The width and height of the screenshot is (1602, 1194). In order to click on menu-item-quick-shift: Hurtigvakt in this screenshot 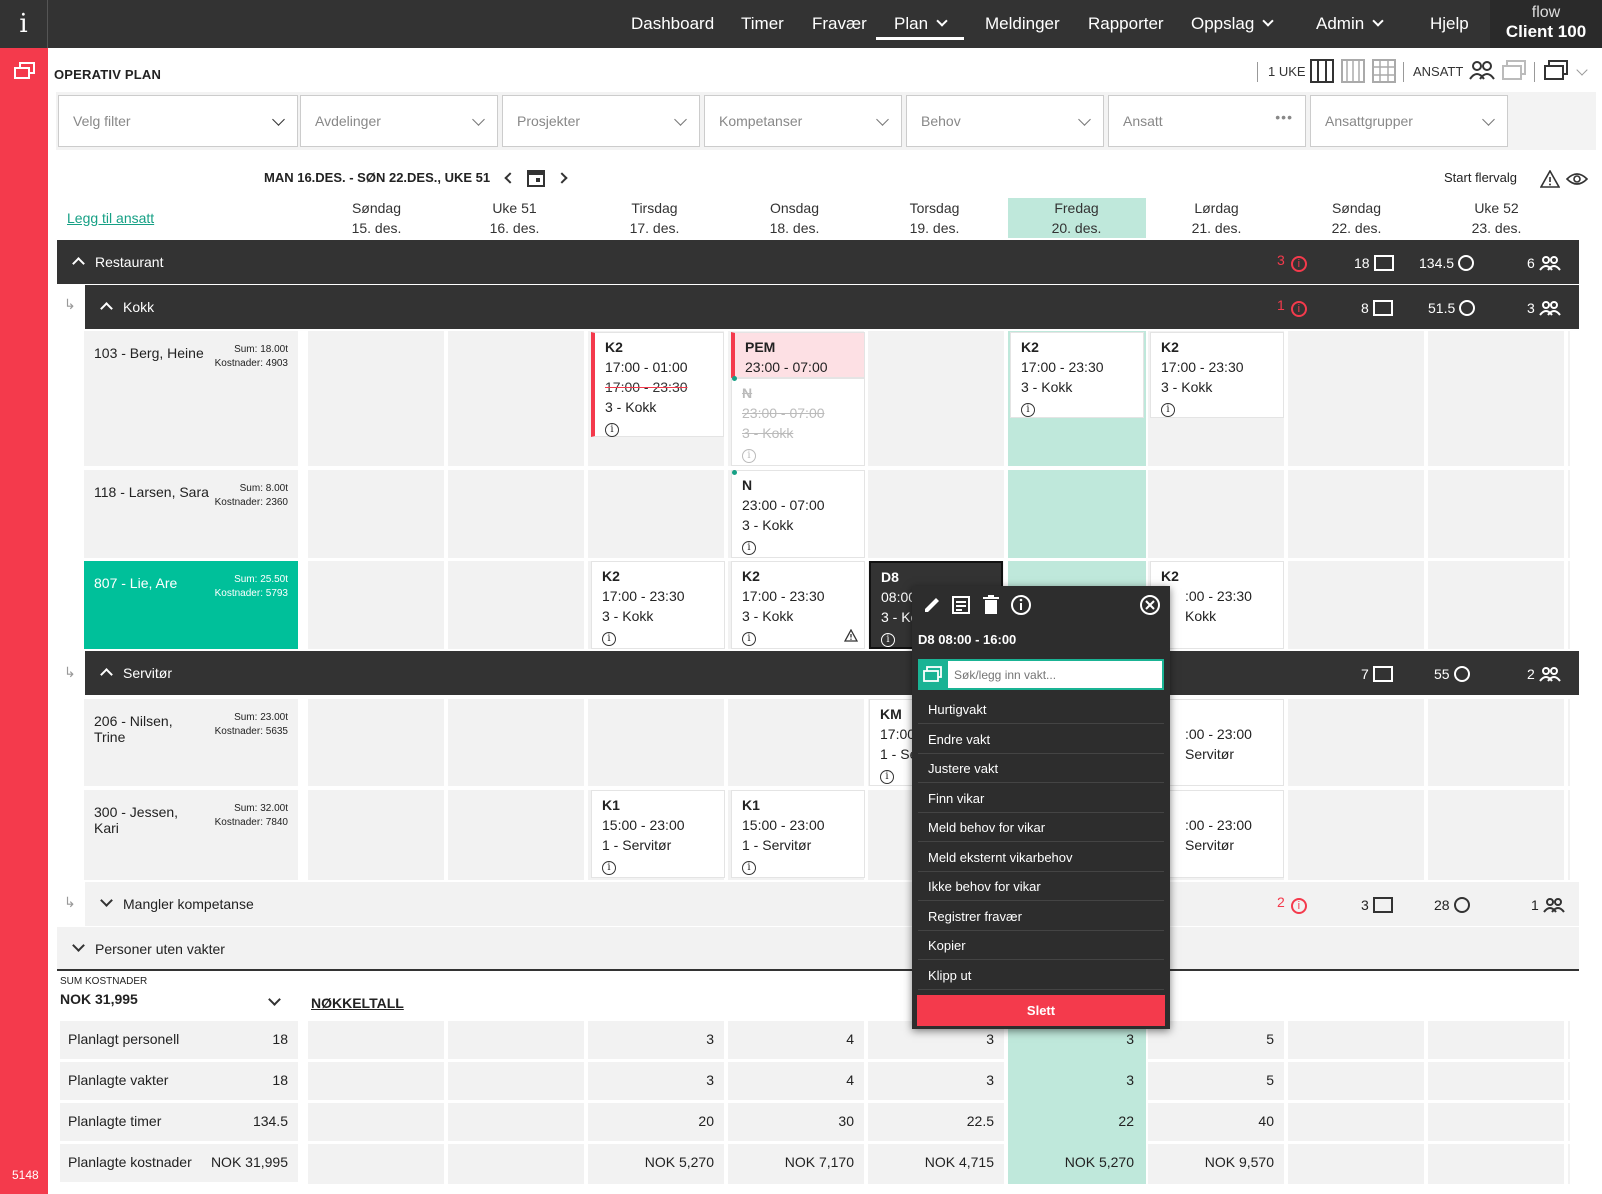, I will do `click(1041, 709)`.